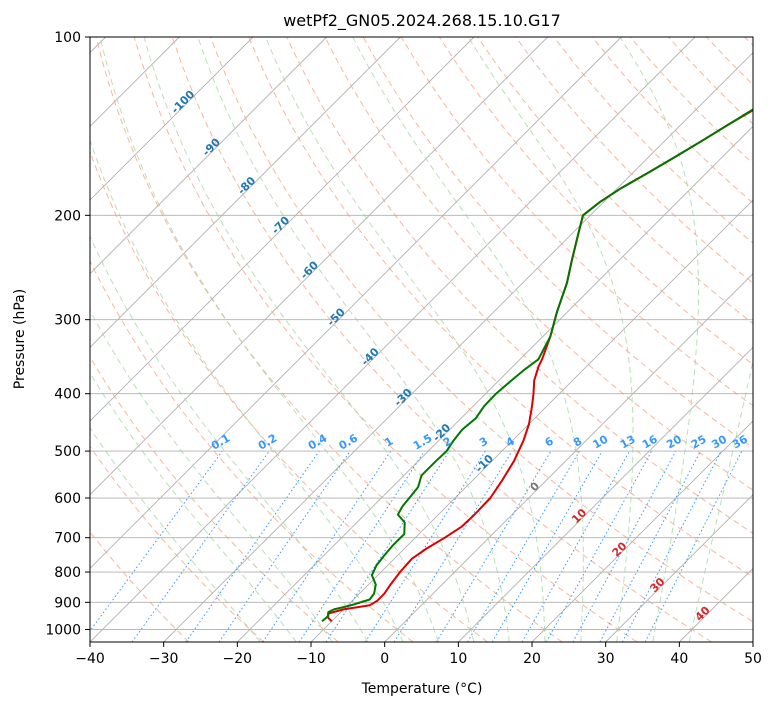 The width and height of the screenshot is (775, 708). I want to click on x-axis-title: Temperature (°C), so click(422, 689).